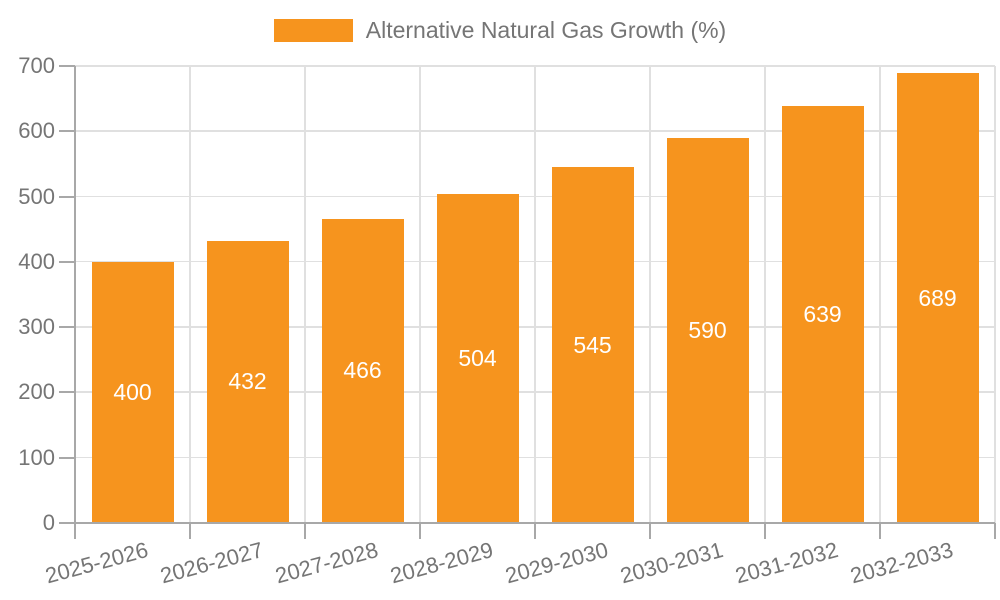 The image size is (1000, 600). I want to click on bar: 466, so click(362, 370).